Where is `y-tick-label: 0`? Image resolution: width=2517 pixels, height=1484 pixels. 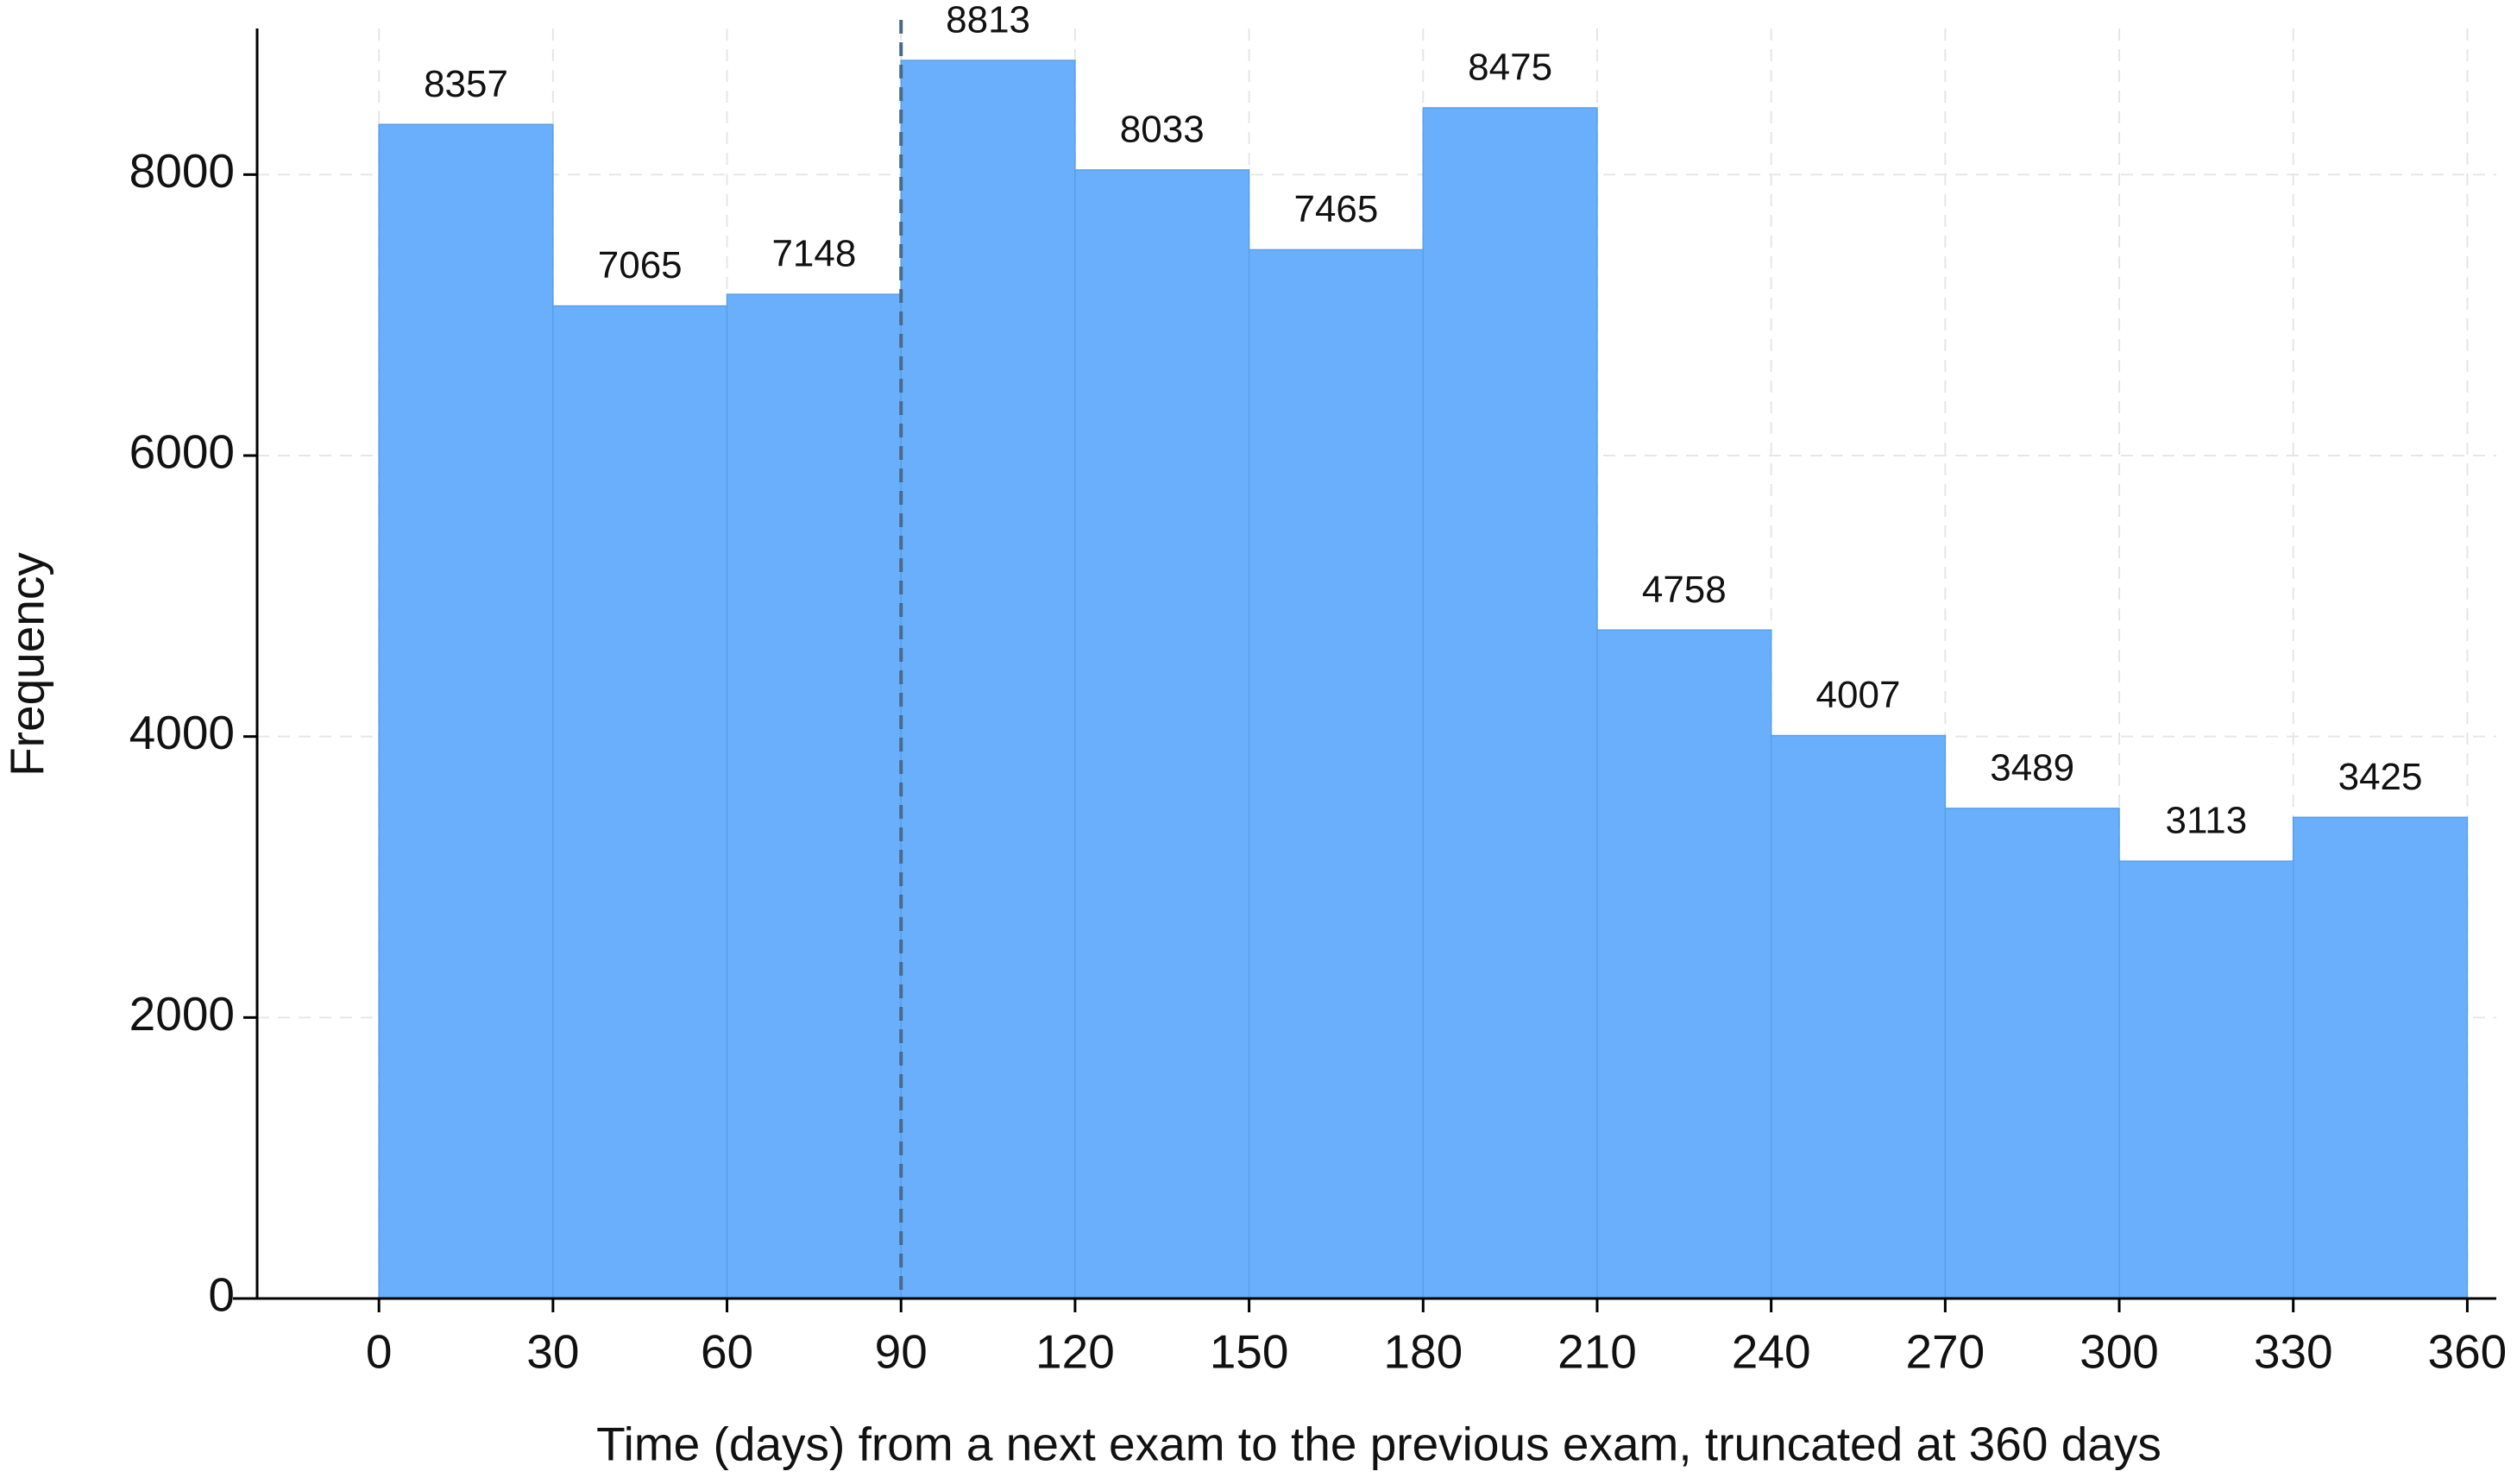
y-tick-label: 0 is located at coordinates (222, 1295).